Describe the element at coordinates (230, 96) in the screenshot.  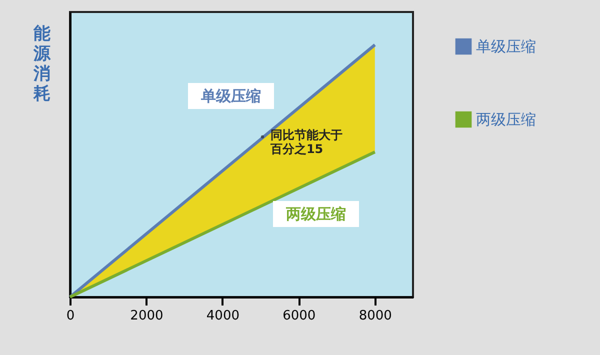
I see `annotation: 单级压缩` at that location.